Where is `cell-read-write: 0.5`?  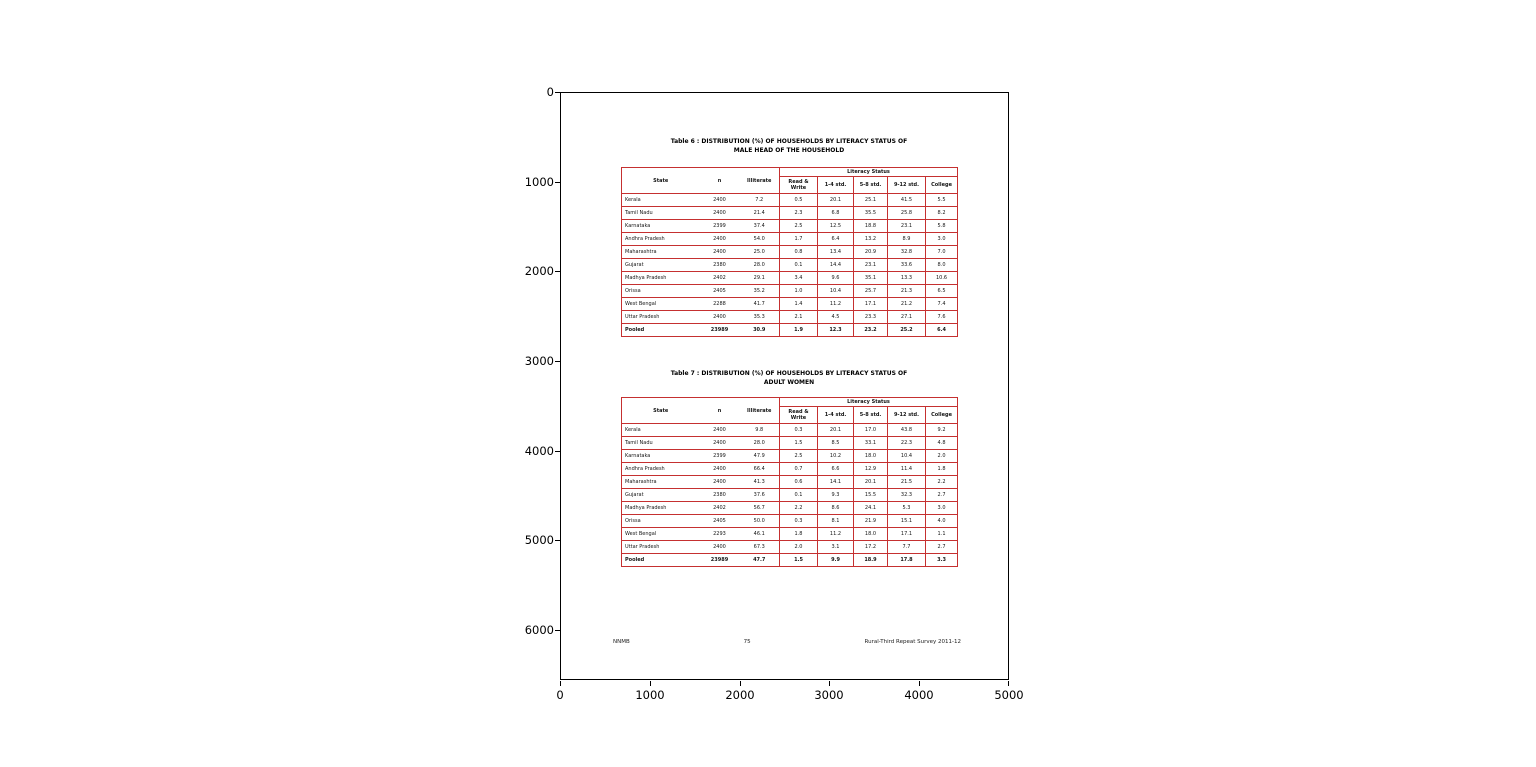
cell-read-write: 0.5 is located at coordinates (798, 200).